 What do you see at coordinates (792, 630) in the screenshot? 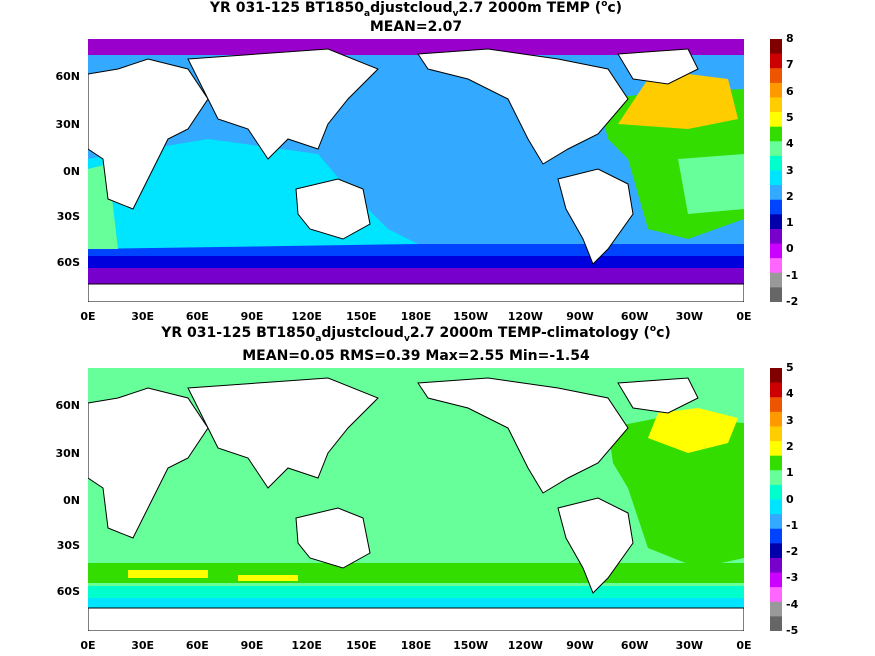
I see `colorbar-tick-label: -5` at bounding box center [792, 630].